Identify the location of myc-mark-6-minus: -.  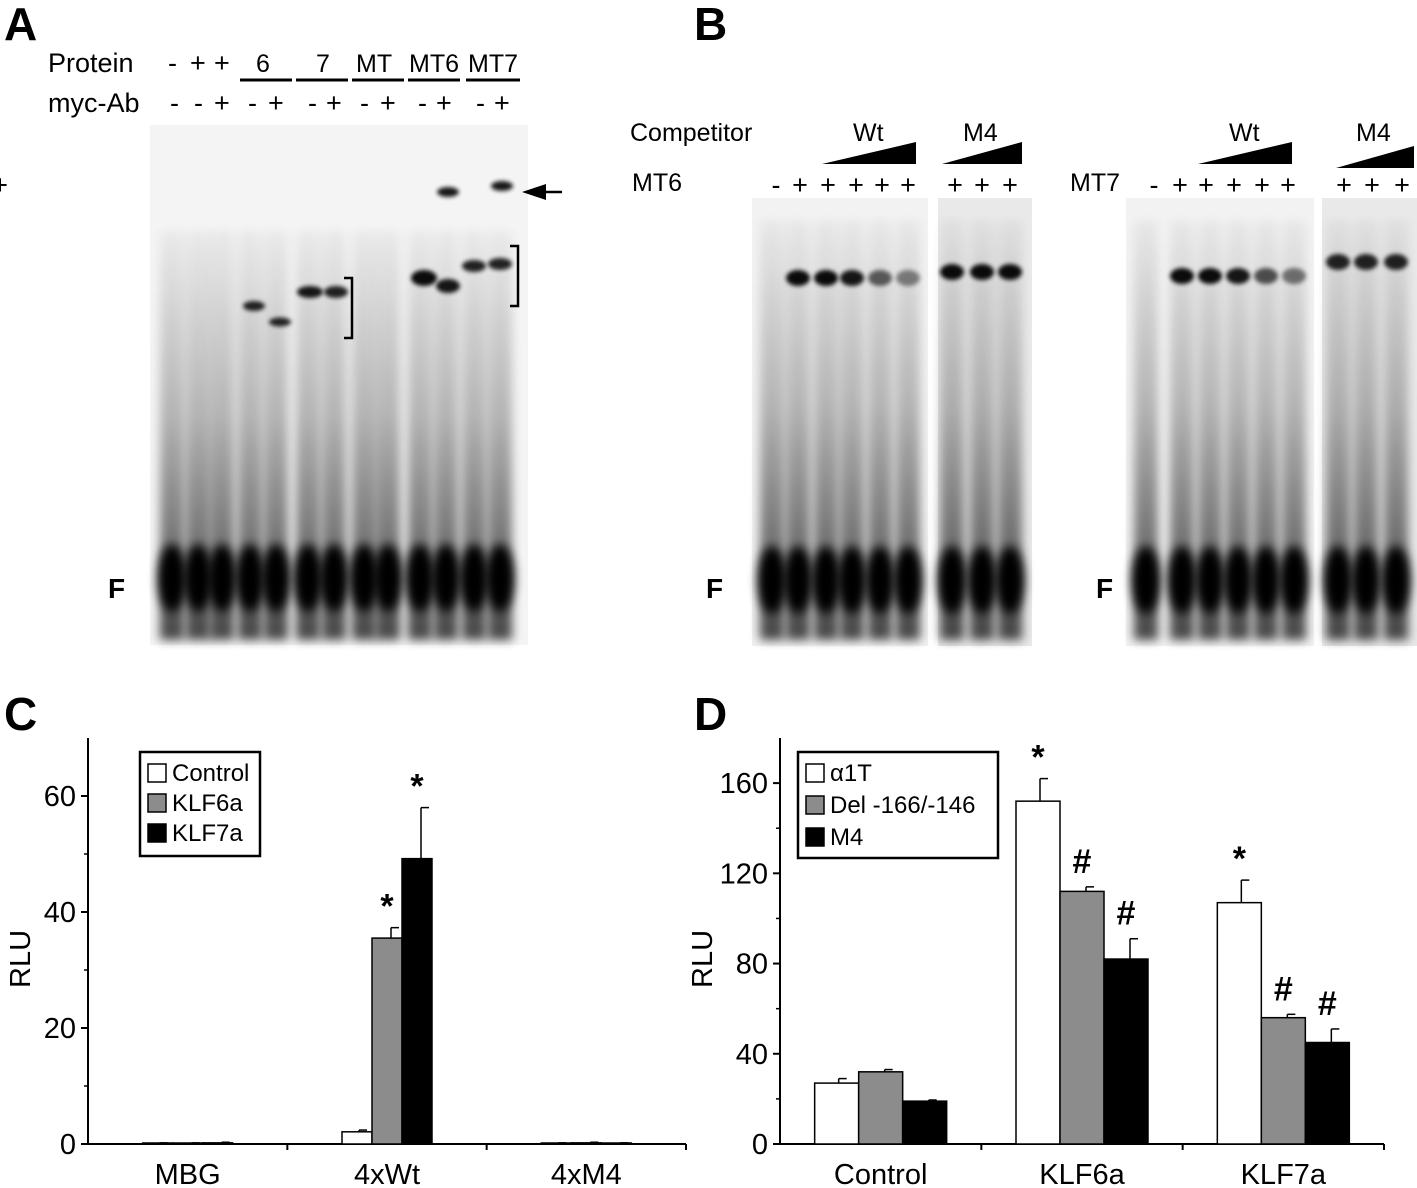
(252, 103).